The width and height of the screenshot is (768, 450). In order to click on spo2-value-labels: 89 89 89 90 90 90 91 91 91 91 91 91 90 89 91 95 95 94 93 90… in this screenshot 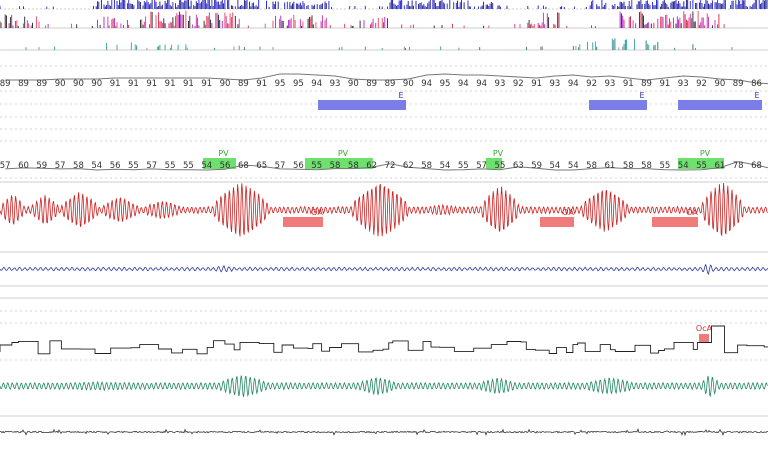, I will do `click(381, 84)`.